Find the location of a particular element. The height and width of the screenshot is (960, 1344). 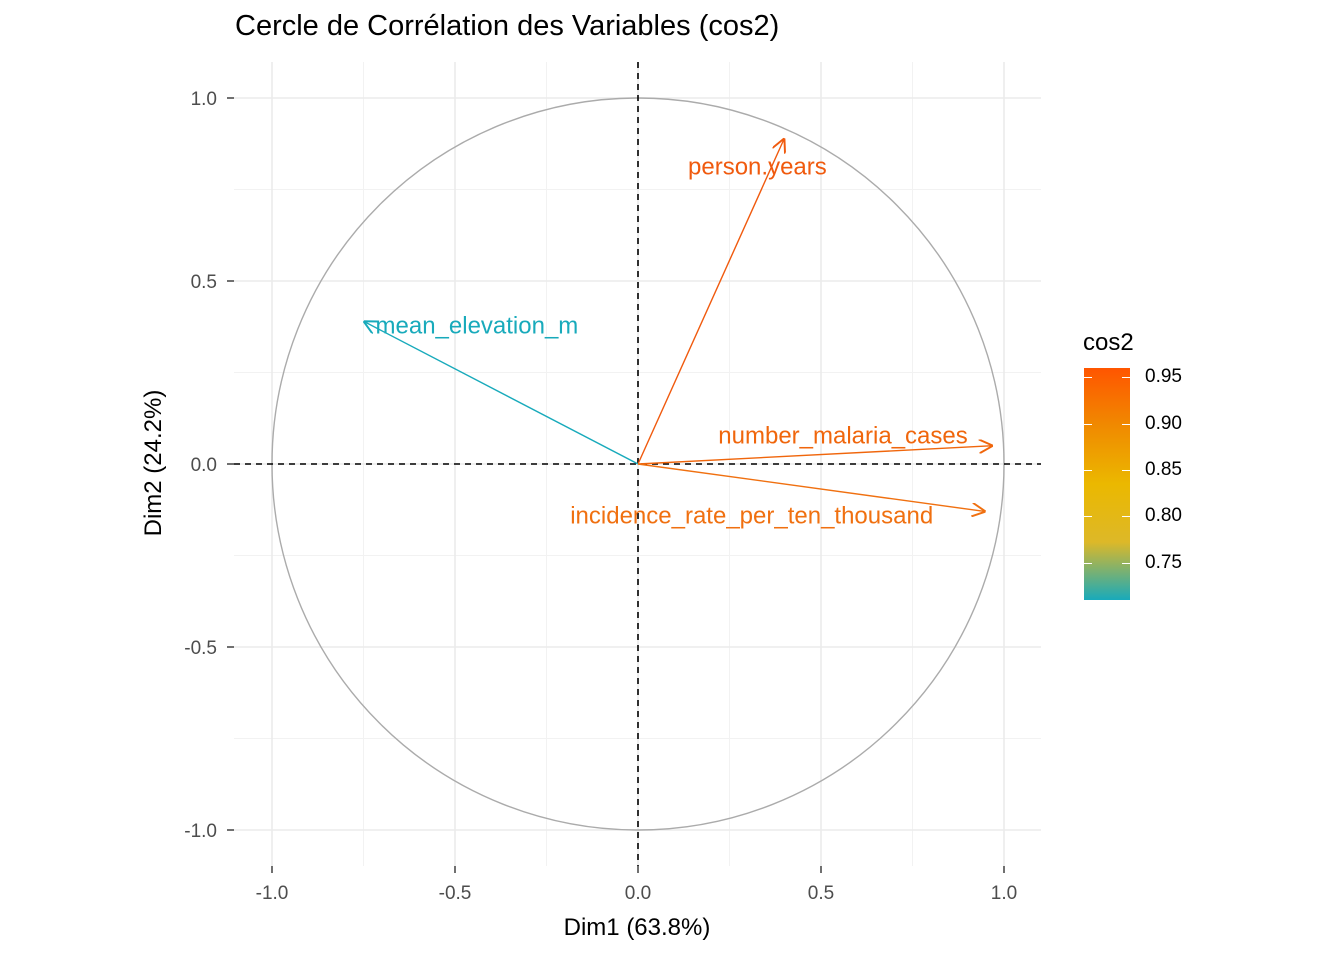

legend-colorbar is located at coordinates (1107, 484).